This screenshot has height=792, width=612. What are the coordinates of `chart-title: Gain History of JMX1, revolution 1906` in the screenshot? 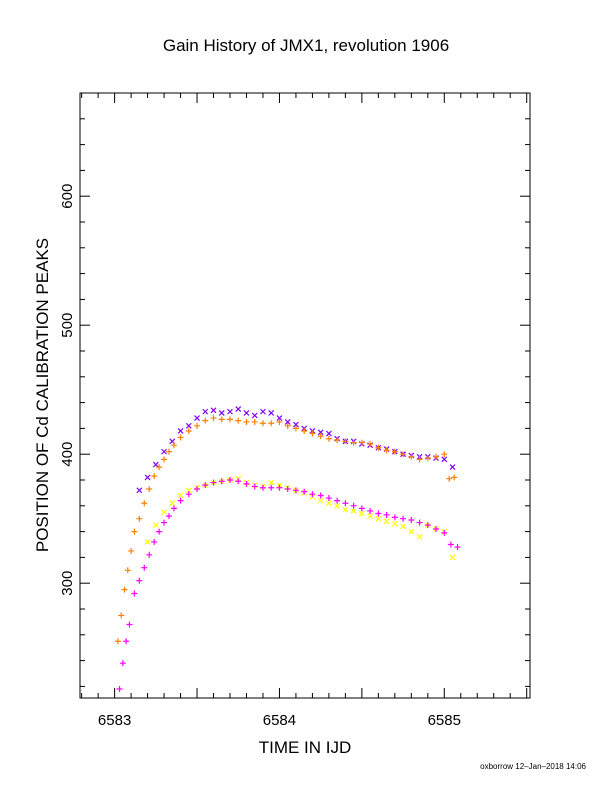 It's located at (306, 45).